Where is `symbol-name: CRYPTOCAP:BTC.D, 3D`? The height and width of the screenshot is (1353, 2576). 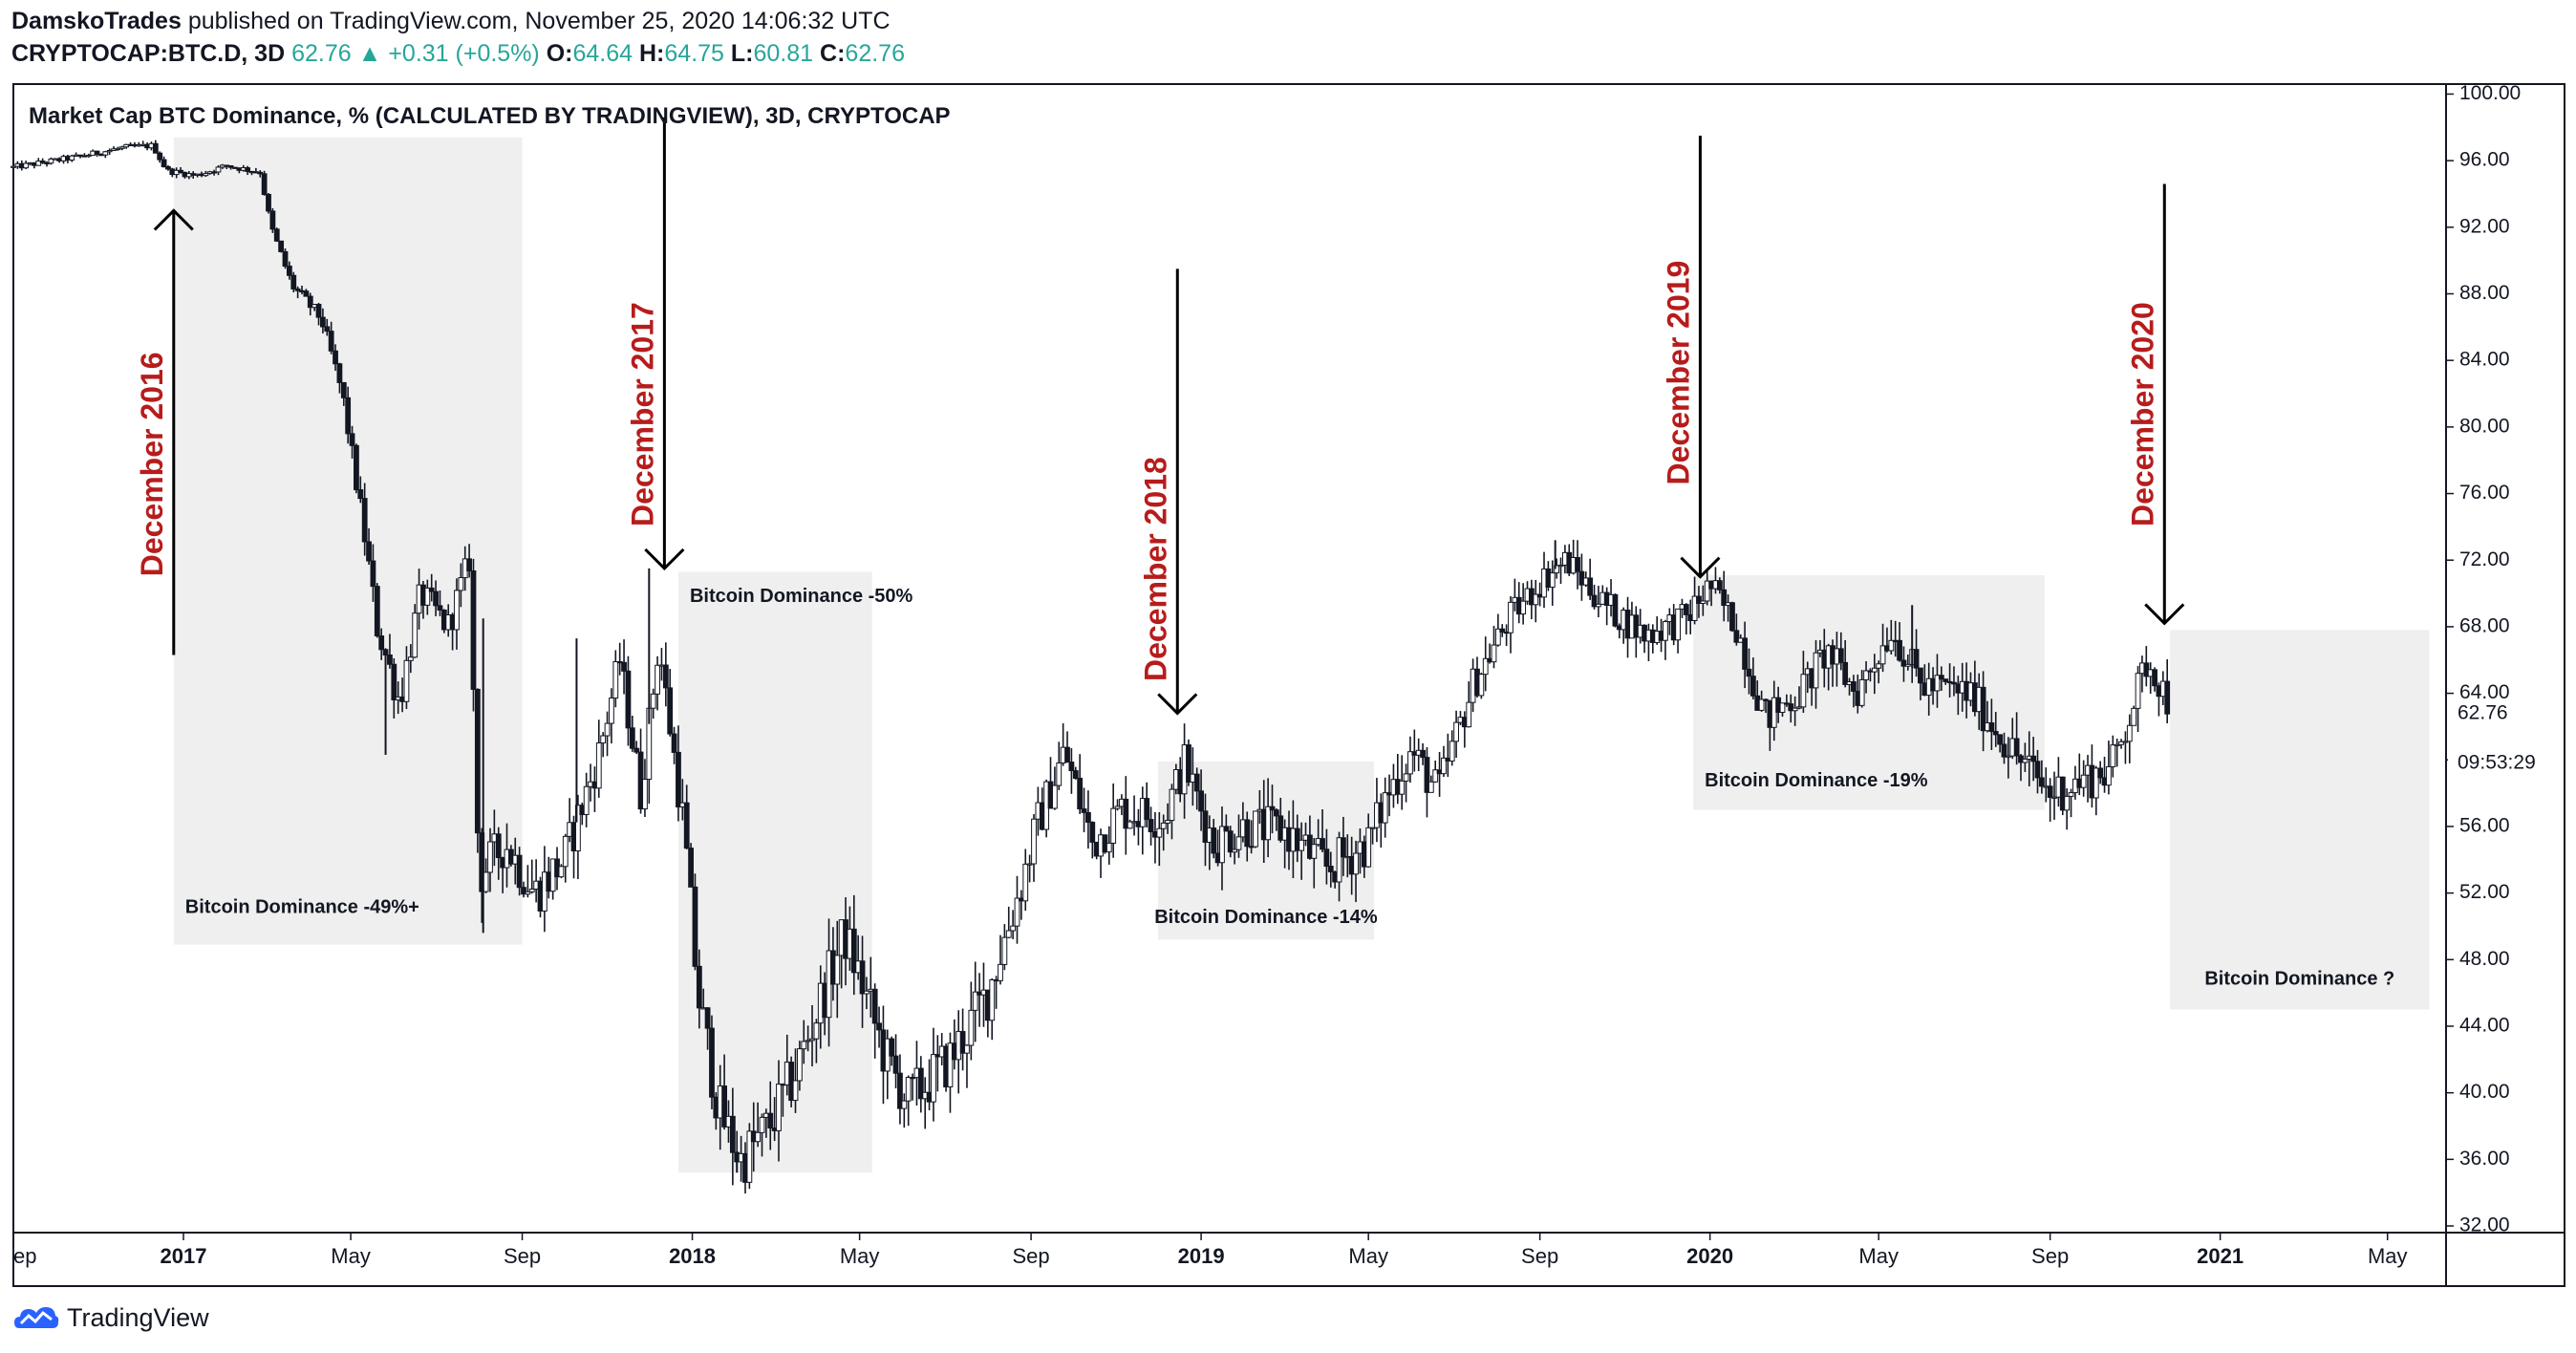
symbol-name: CRYPTOCAP:BTC.D, 3D is located at coordinates (148, 53).